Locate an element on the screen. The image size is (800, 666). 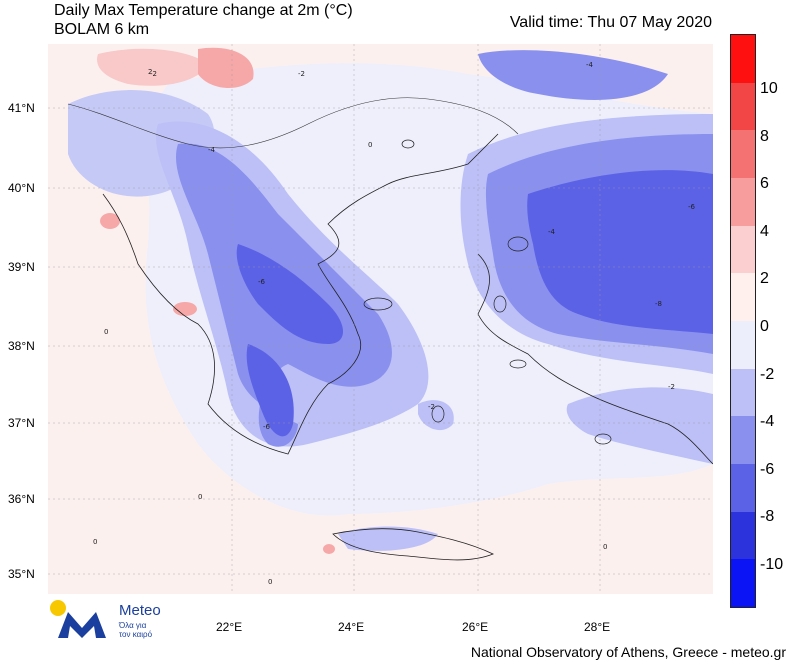
field-plus2-patras is located at coordinates (185, 309).